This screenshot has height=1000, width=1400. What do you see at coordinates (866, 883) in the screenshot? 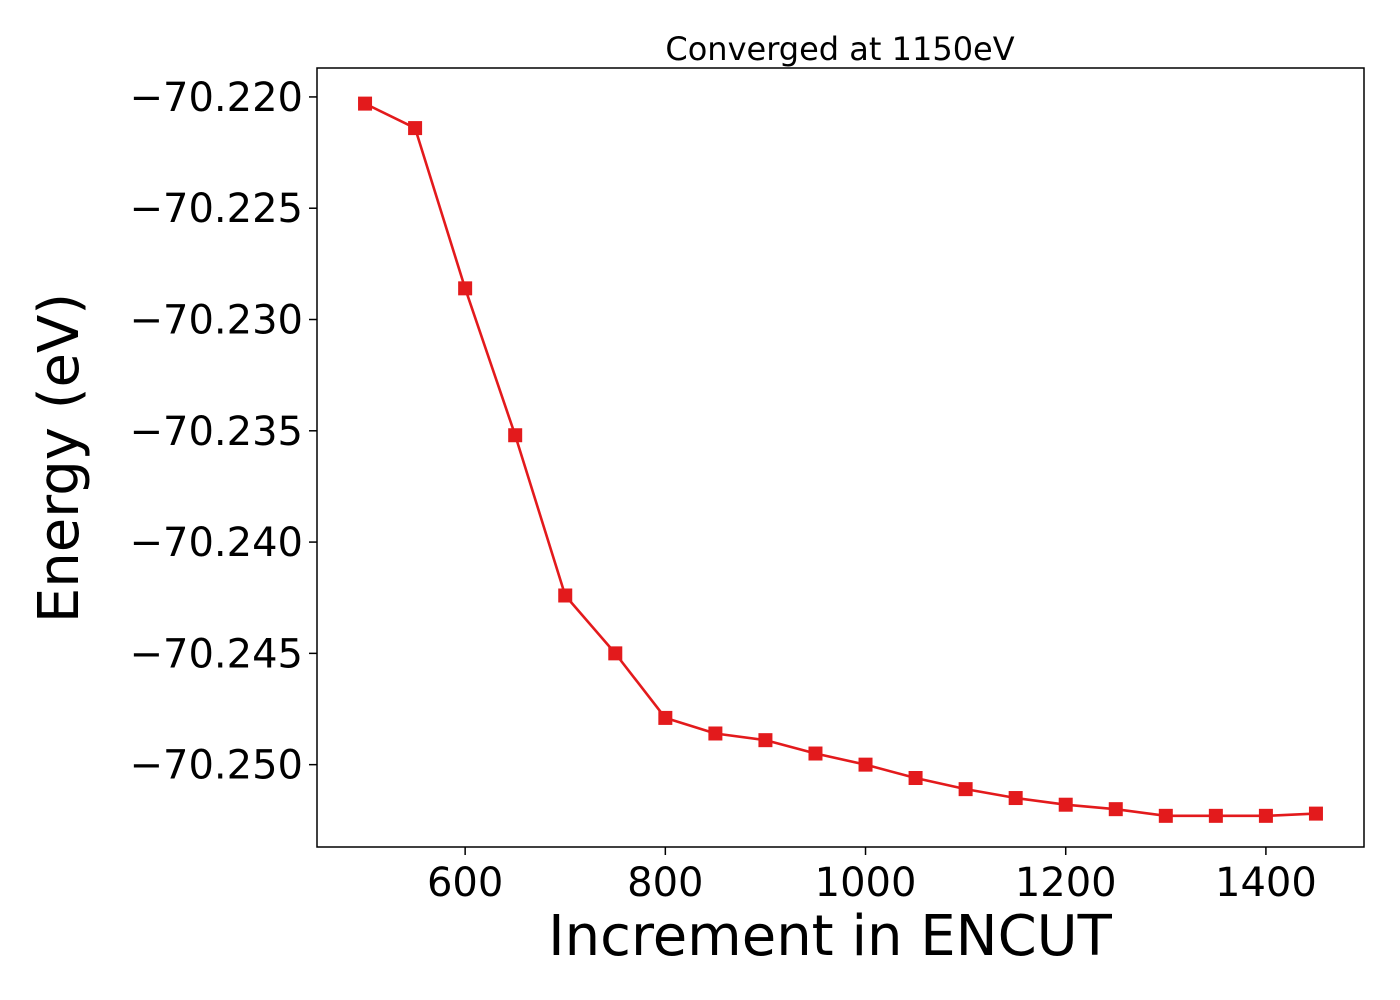
I see `x-tick-label: 1000` at bounding box center [866, 883].